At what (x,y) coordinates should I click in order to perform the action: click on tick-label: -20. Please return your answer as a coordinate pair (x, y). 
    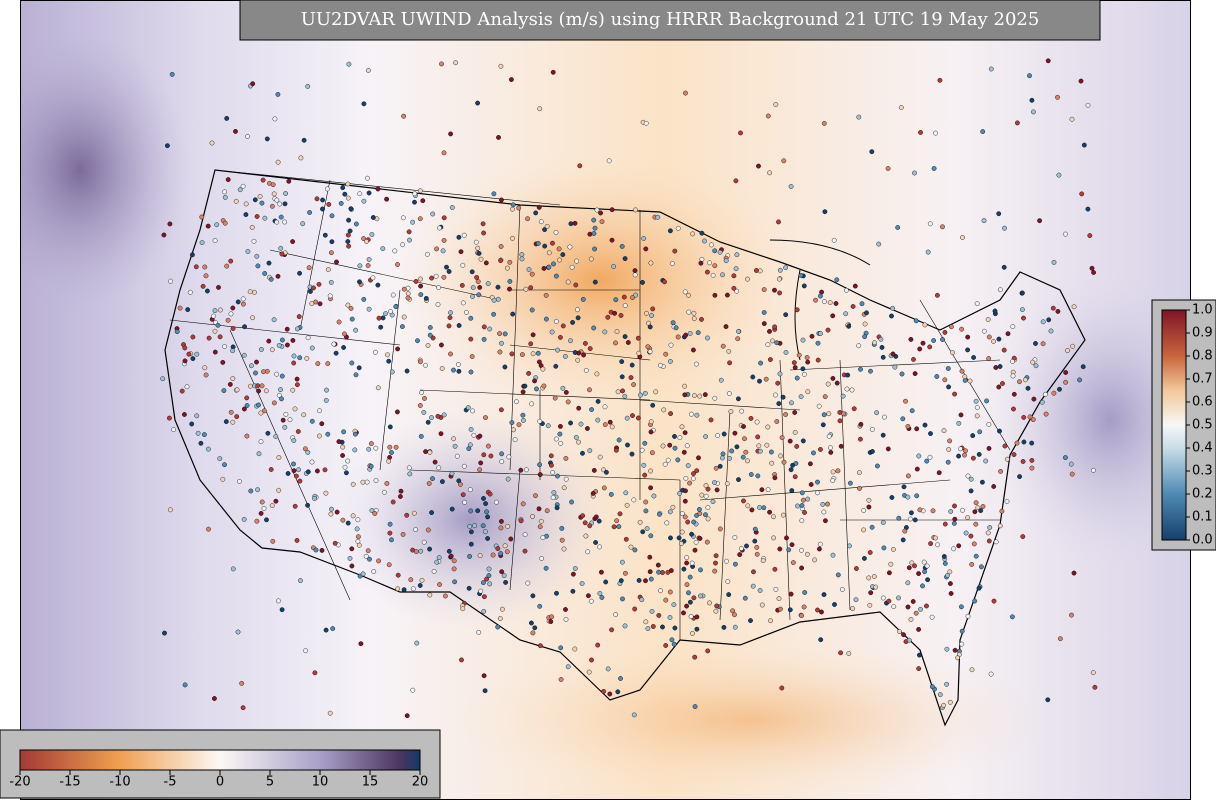
    Looking at the image, I should click on (19, 782).